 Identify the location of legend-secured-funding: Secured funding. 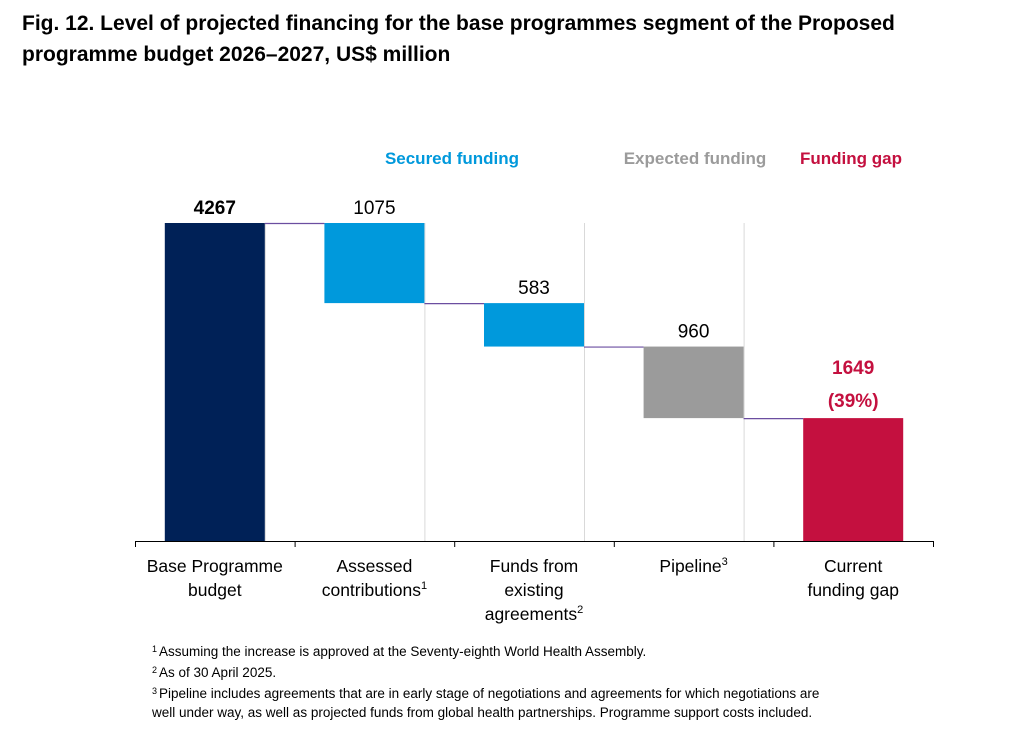
(452, 158).